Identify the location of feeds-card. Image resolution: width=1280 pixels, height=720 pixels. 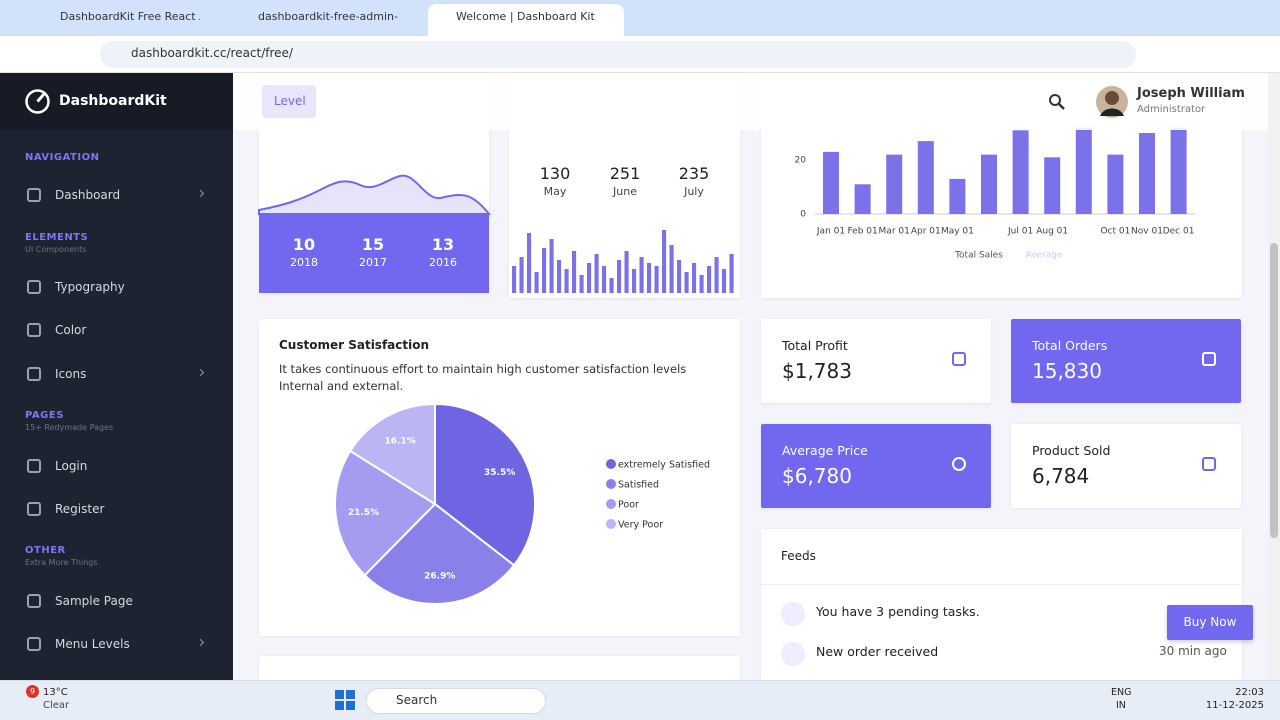
(1001, 609).